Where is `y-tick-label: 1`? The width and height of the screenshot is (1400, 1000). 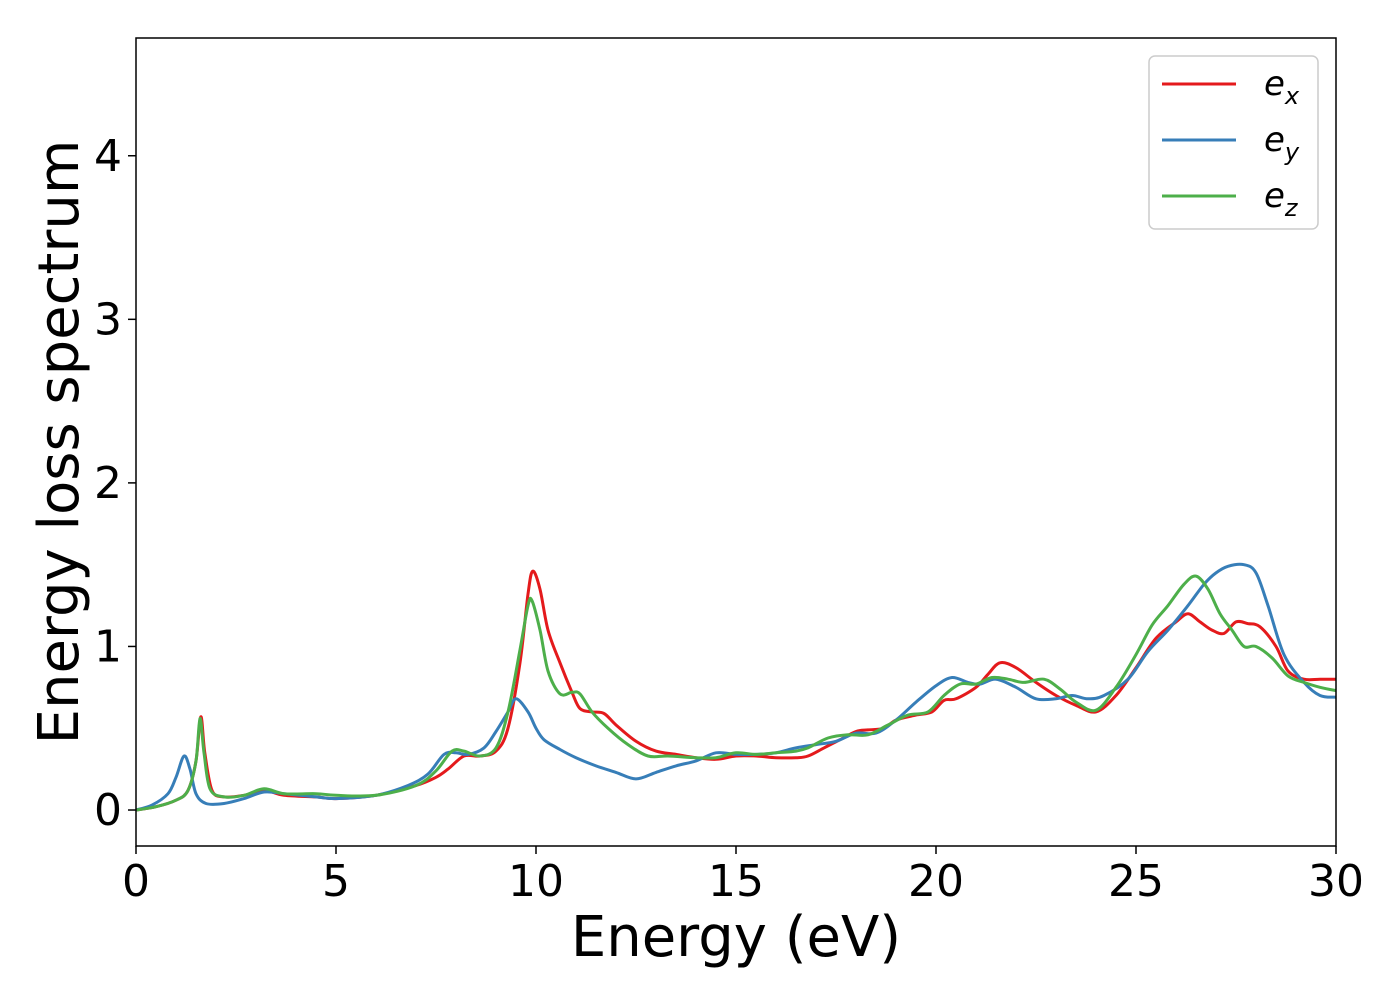
y-tick-label: 1 is located at coordinates (108, 646).